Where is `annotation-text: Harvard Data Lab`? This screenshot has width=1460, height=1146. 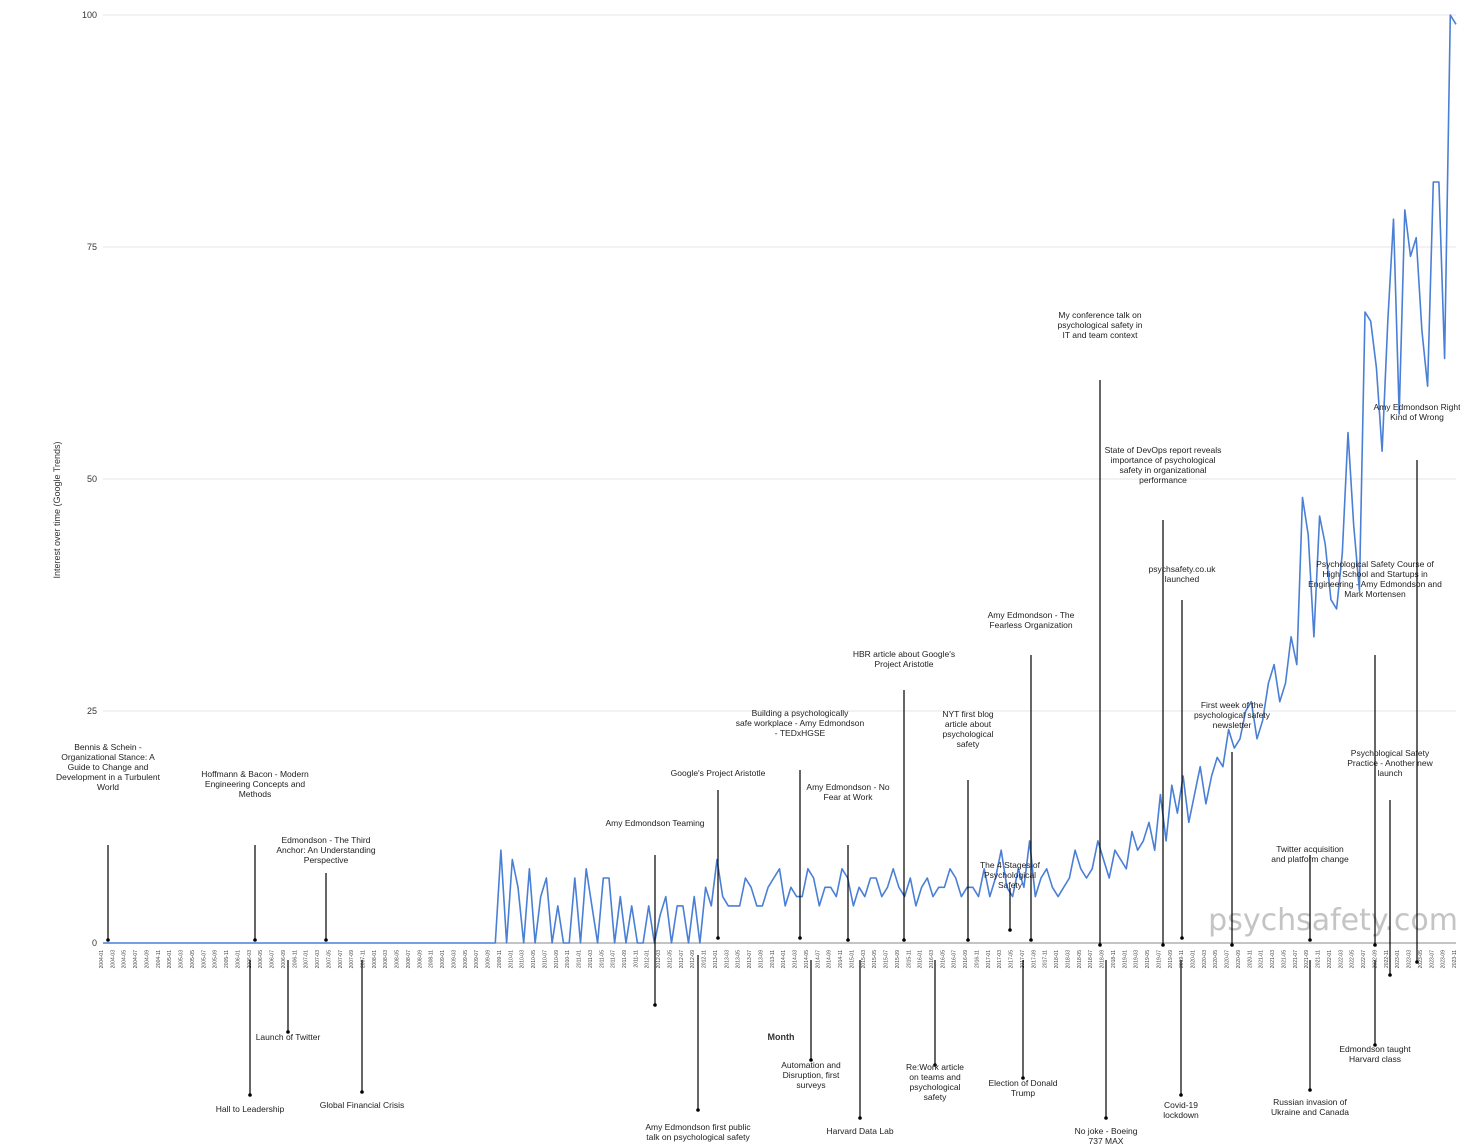 annotation-text: Harvard Data Lab is located at coordinates (859, 1131).